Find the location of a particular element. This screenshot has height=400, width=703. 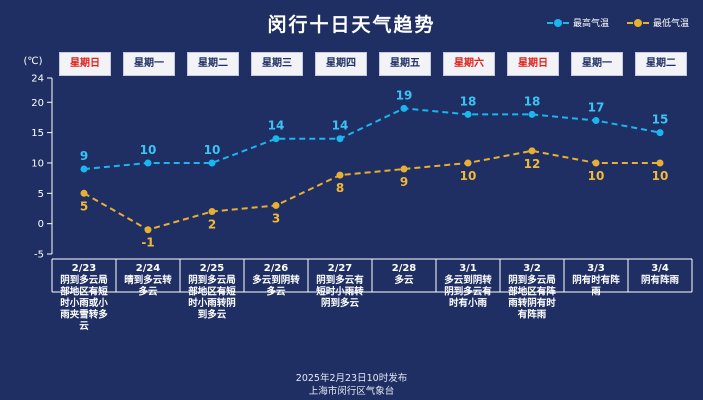

data-label-low: -1 is located at coordinates (147, 243).